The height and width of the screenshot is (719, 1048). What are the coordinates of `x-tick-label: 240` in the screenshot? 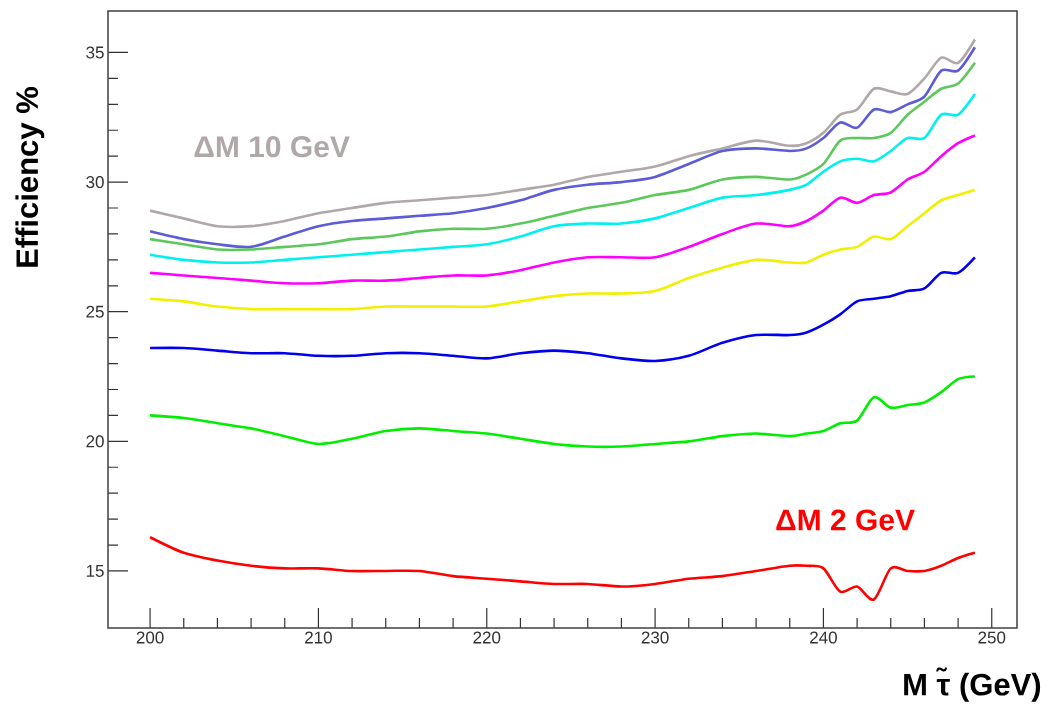 It's located at (823, 637).